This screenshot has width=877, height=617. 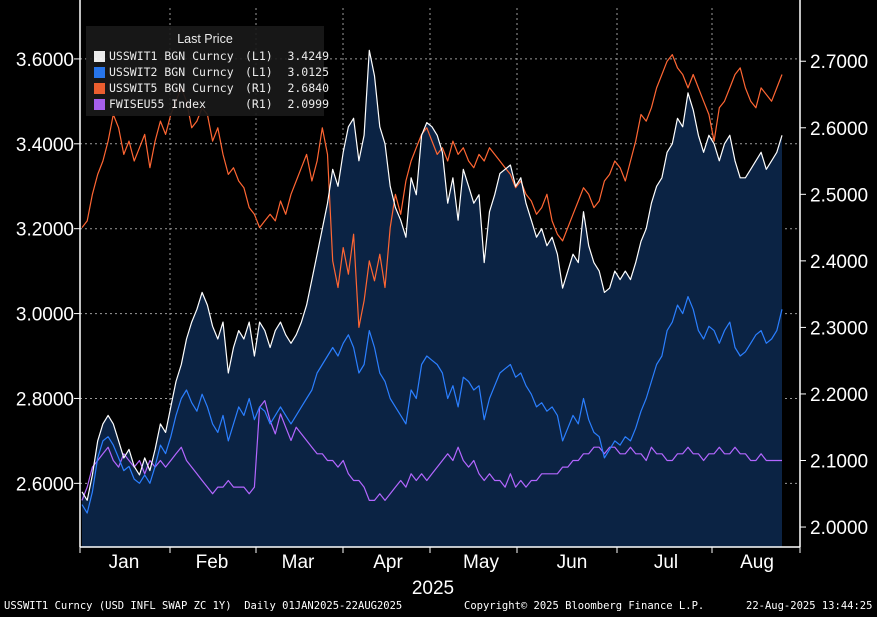 What do you see at coordinates (171, 56) in the screenshot?
I see `legend-series-name: USSWIT1 BGN Curncy` at bounding box center [171, 56].